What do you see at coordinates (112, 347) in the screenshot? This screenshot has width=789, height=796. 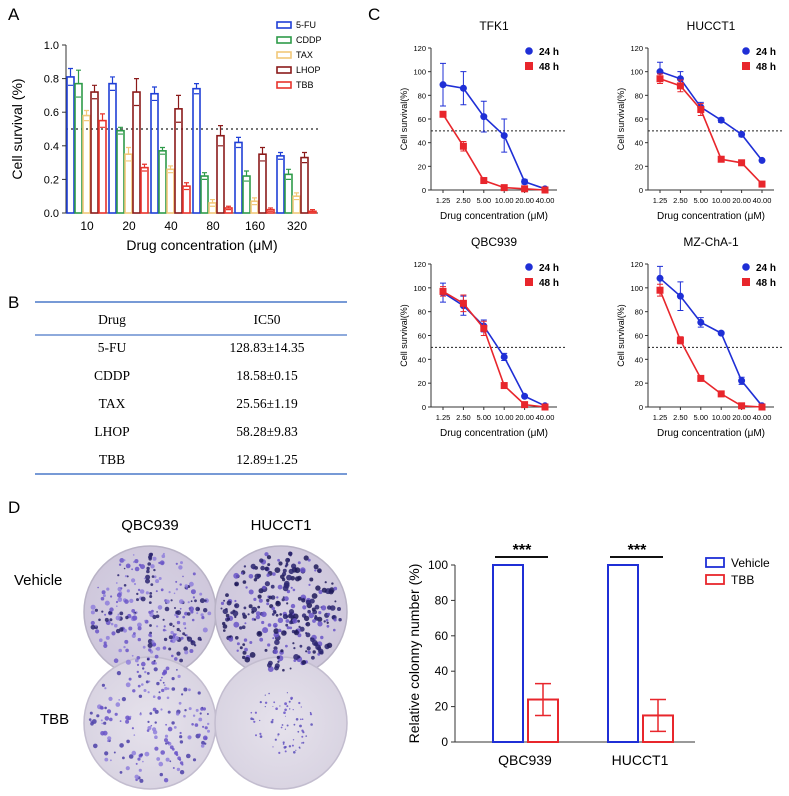 I see `table-cell-drug: 5-FU` at bounding box center [112, 347].